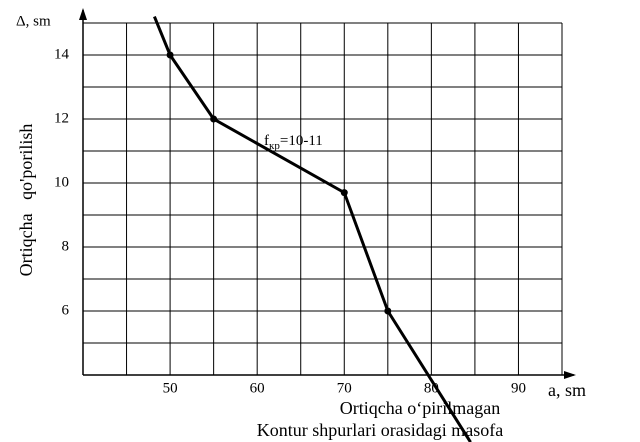 This screenshot has width=640, height=442. What do you see at coordinates (570, 375) in the screenshot?
I see `x-axis-arrow` at bounding box center [570, 375].